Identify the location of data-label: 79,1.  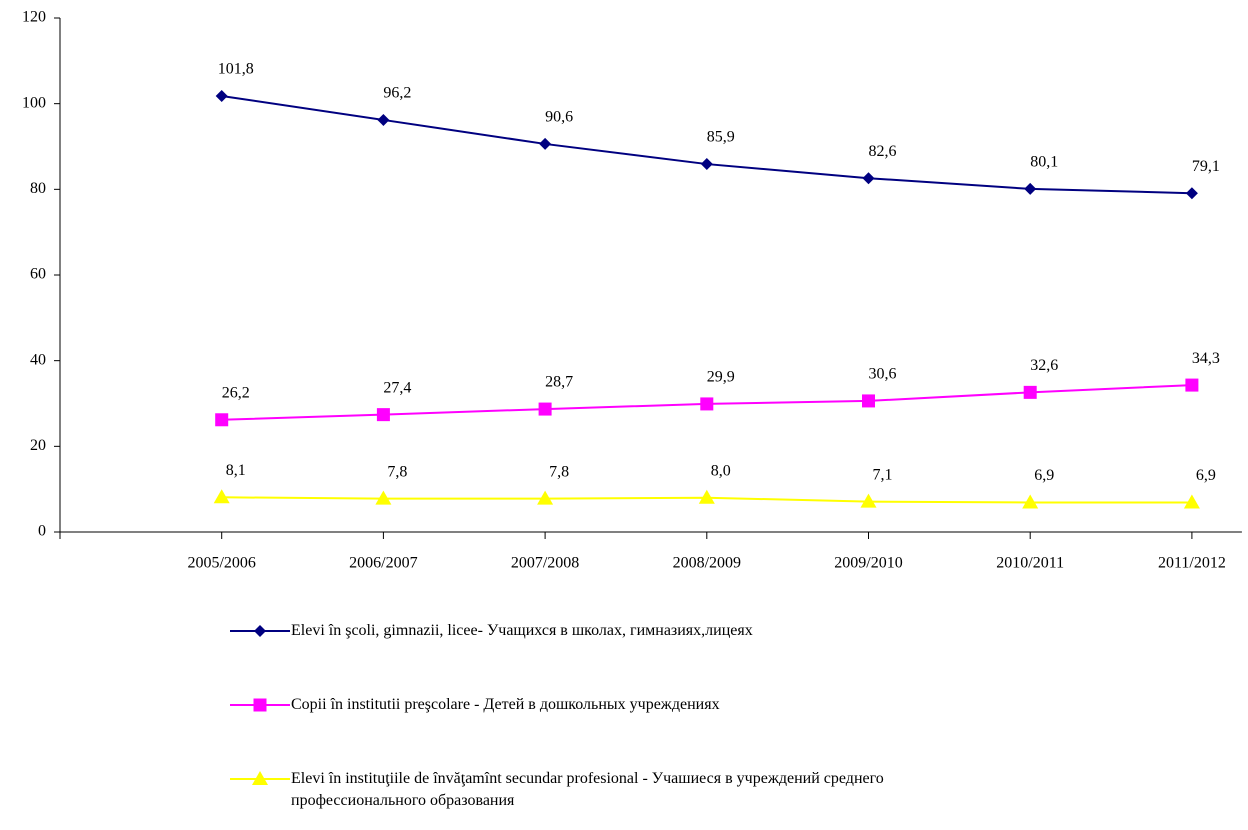
(1206, 166).